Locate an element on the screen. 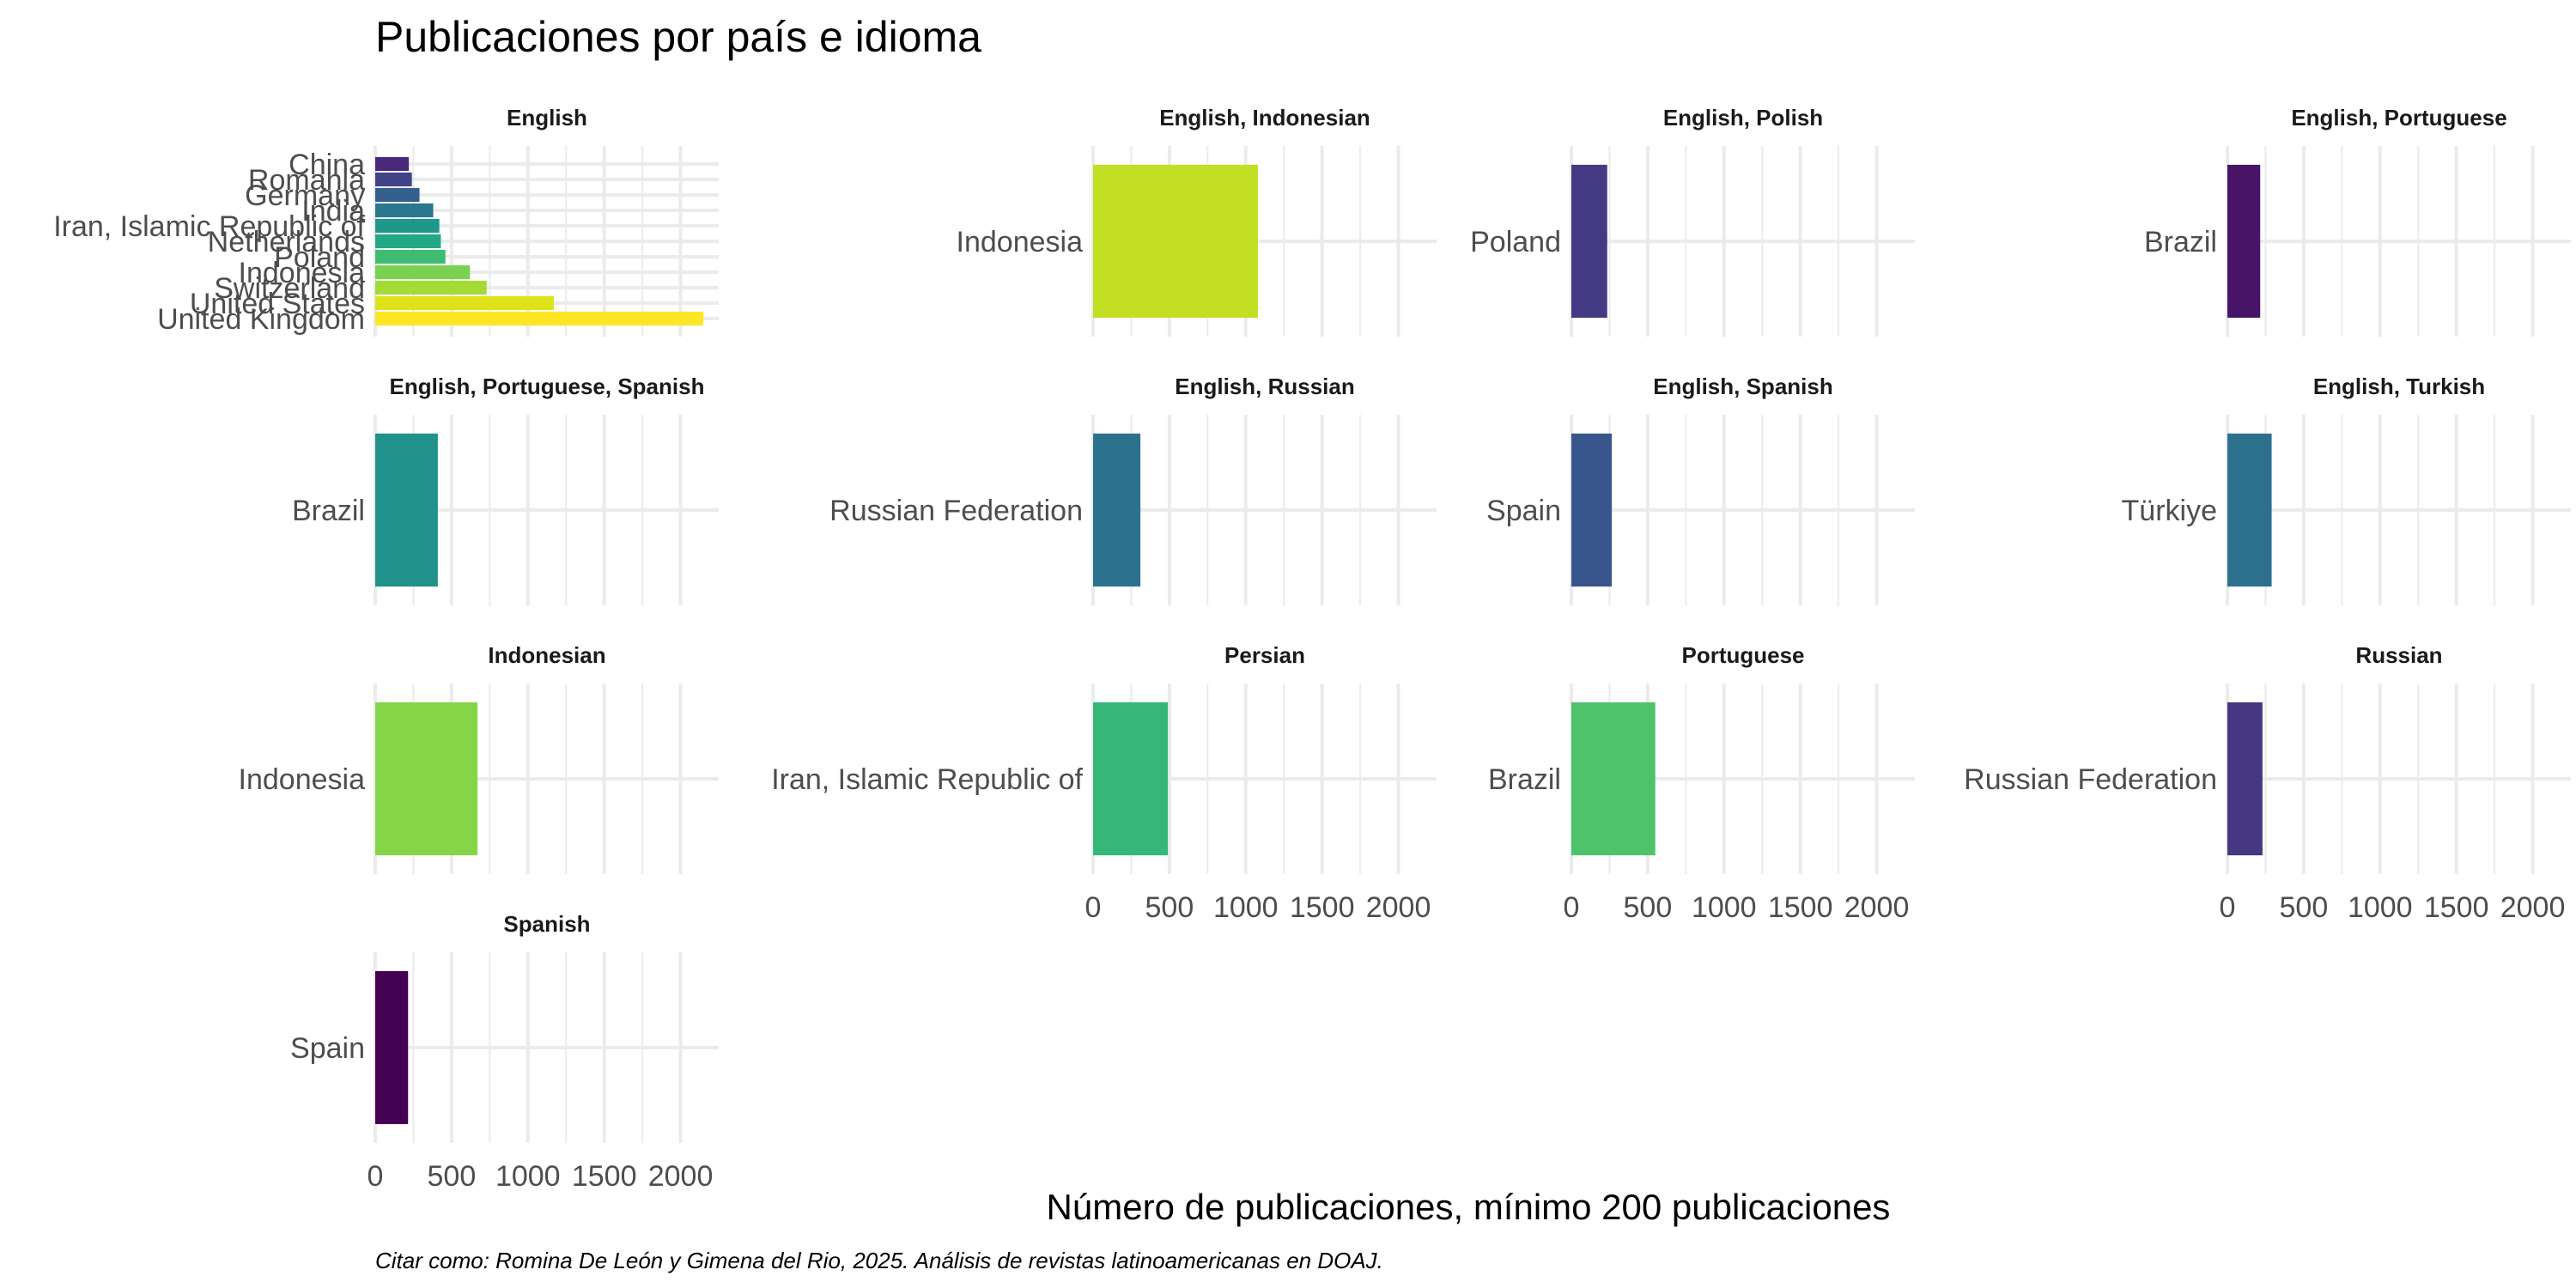 This screenshot has width=2576, height=1288. facet-strip-label: English, Indonesian is located at coordinates (1265, 118).